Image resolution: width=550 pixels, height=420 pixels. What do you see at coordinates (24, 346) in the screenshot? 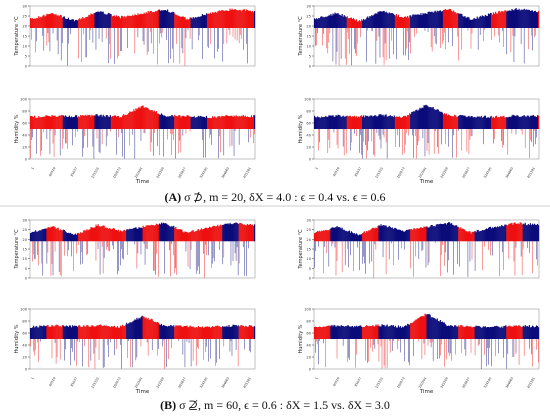
I see `y-tick-label: 40` at bounding box center [24, 346].